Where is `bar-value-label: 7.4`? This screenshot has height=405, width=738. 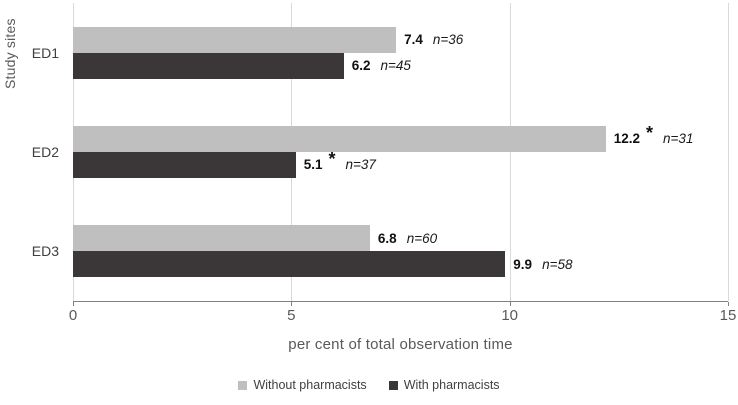
bar-value-label: 7.4 is located at coordinates (413, 40).